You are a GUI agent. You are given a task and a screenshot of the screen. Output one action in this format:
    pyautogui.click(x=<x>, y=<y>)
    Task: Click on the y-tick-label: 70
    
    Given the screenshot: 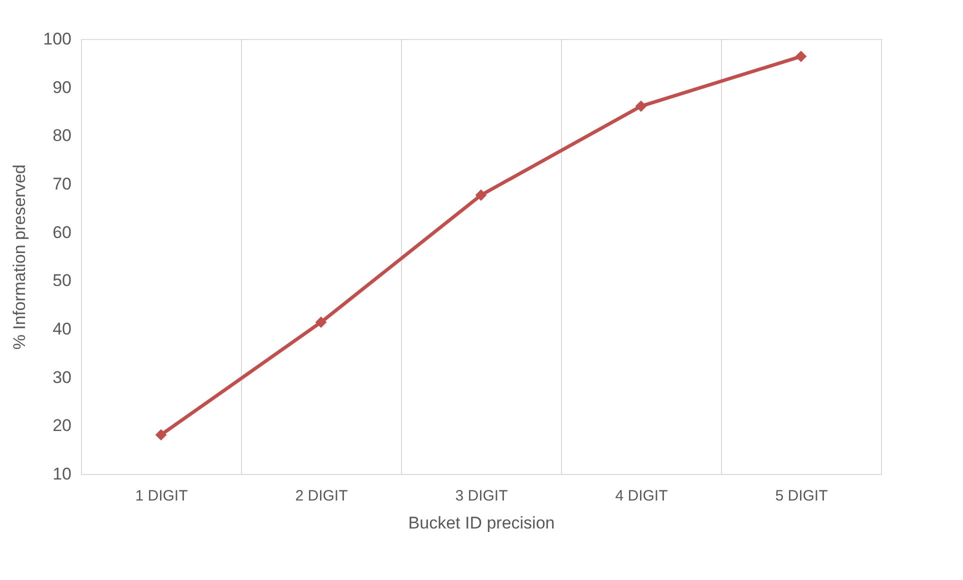 What is the action you would take?
    pyautogui.click(x=62, y=184)
    